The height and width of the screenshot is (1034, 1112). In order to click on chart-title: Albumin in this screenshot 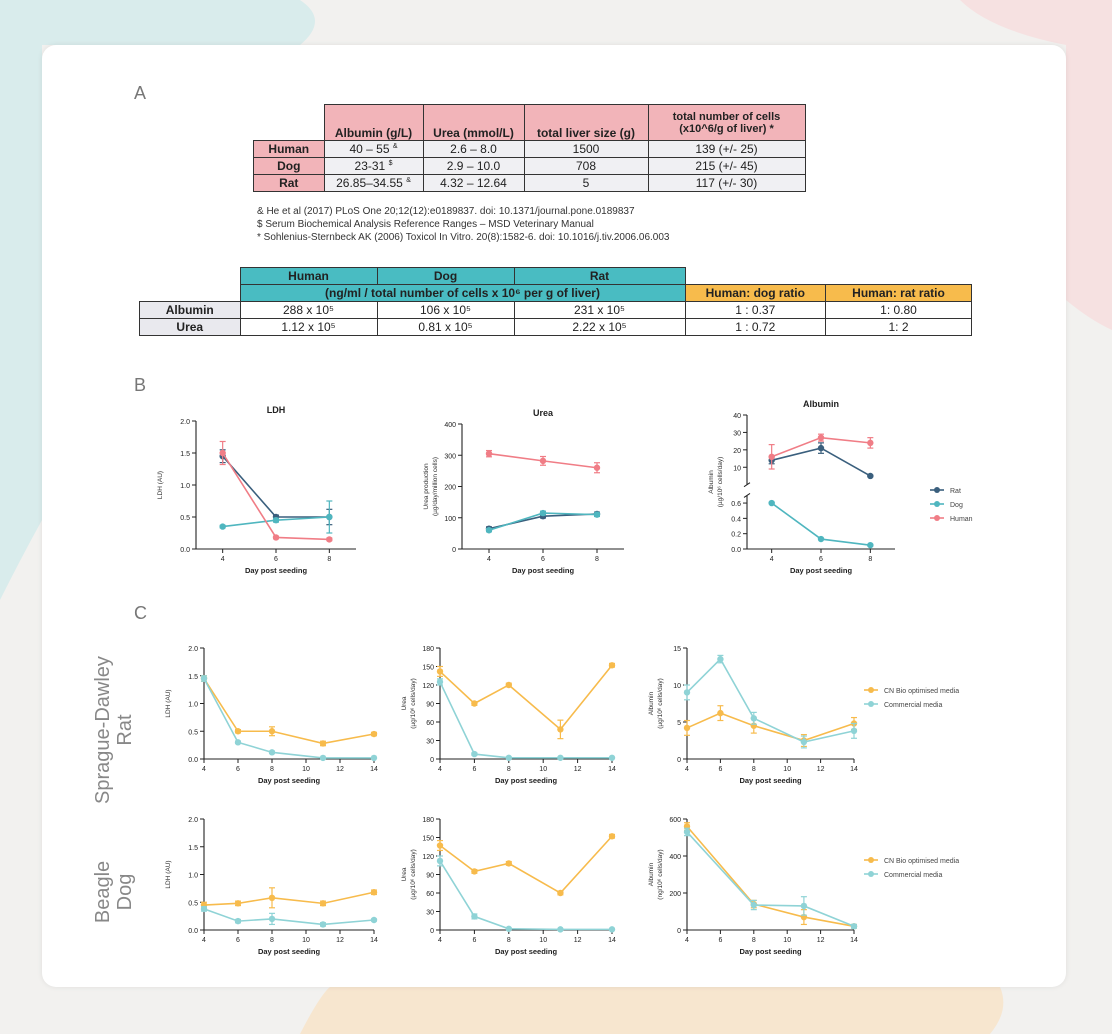, I will do `click(821, 404)`.